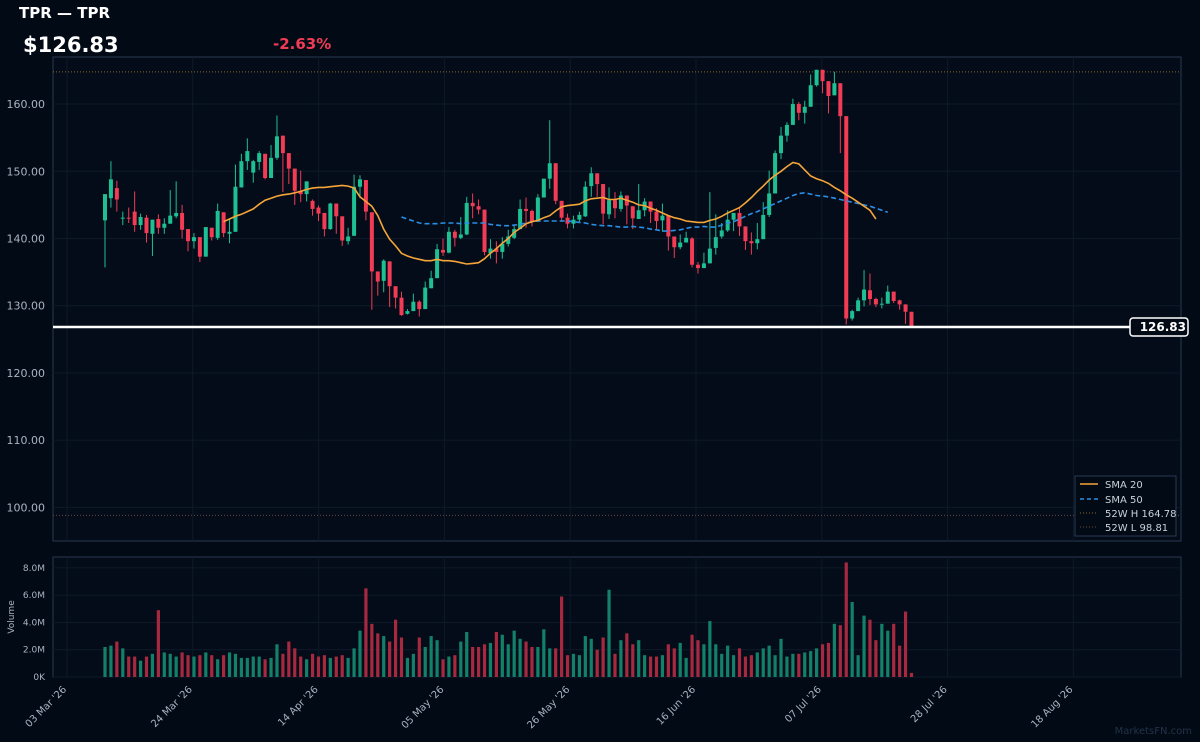  I want to click on price-tick-label: 130.00, so click(26, 306).